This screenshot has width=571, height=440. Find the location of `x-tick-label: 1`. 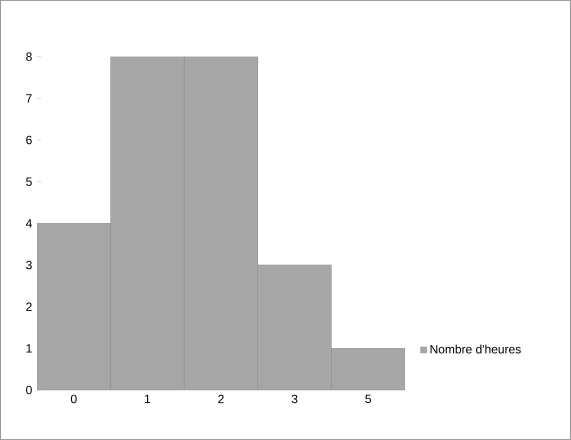

x-tick-label: 1 is located at coordinates (147, 398).